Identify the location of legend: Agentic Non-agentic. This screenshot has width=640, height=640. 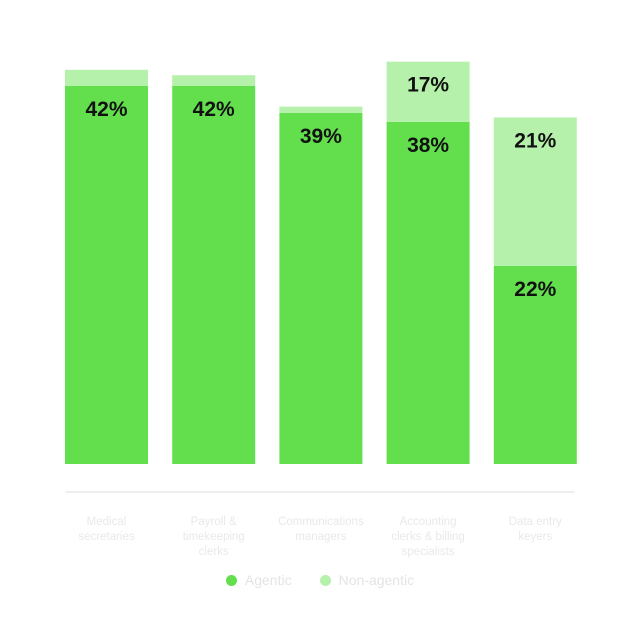
(320, 580).